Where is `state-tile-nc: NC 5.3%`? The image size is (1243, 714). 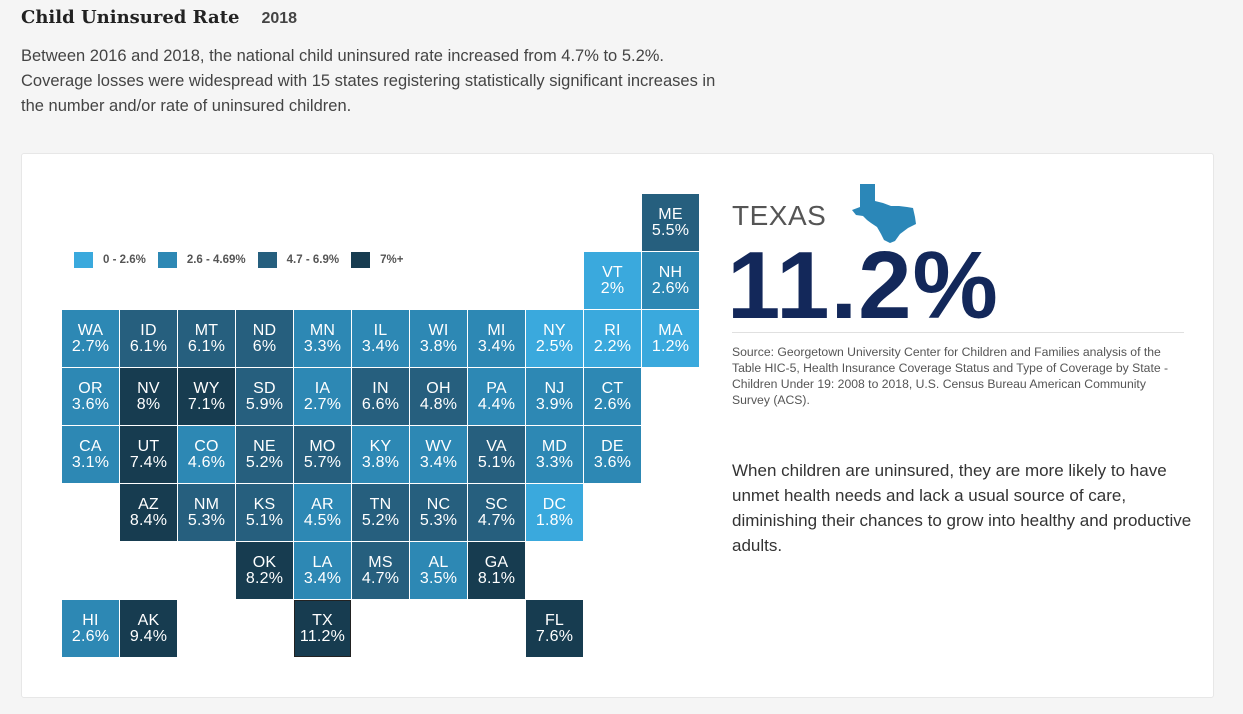
state-tile-nc: NC 5.3% is located at coordinates (438, 512).